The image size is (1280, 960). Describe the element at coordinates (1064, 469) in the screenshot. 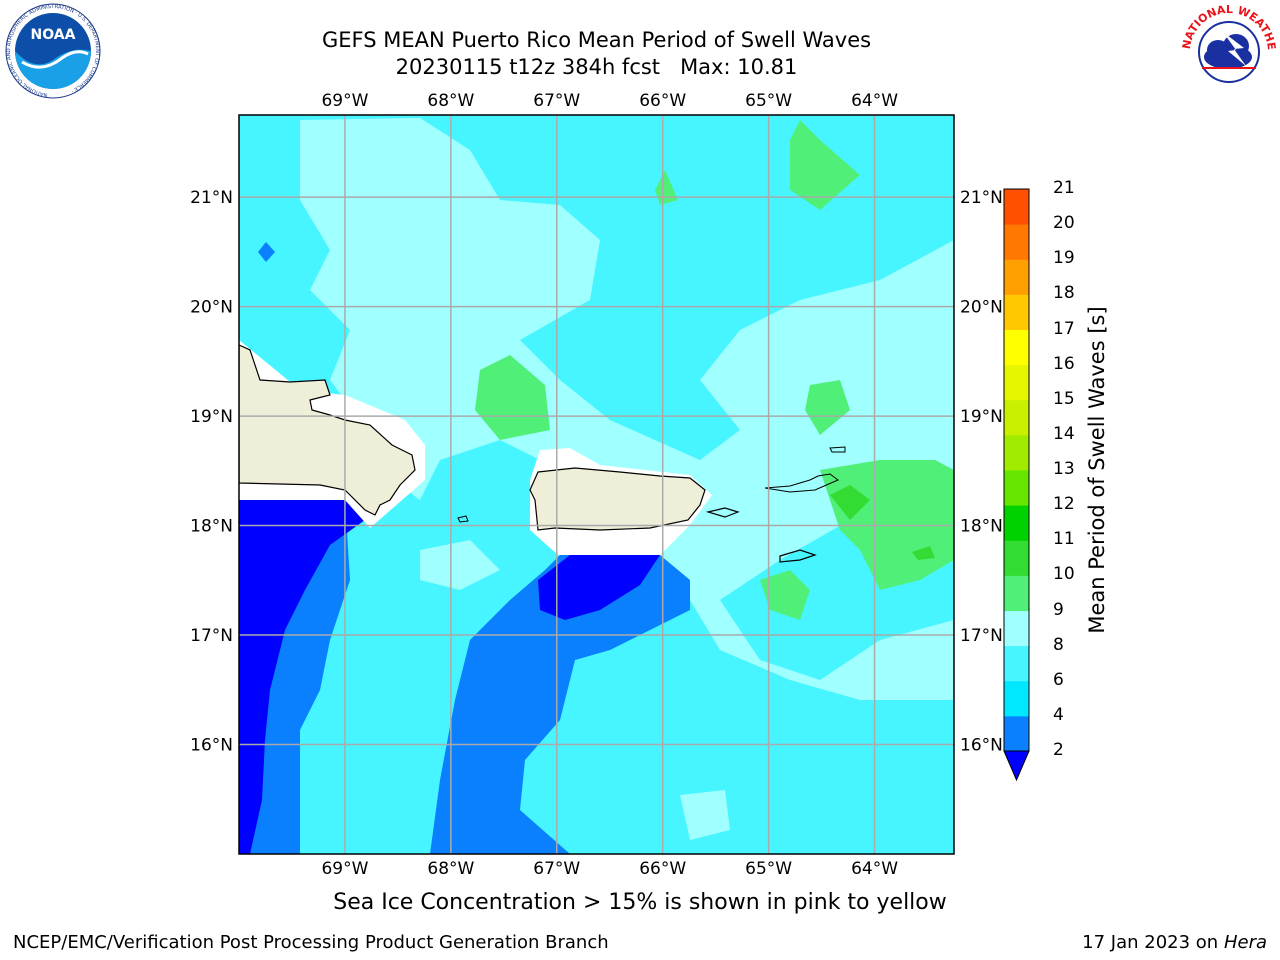

I see `colorbar-tick-label: 13` at that location.